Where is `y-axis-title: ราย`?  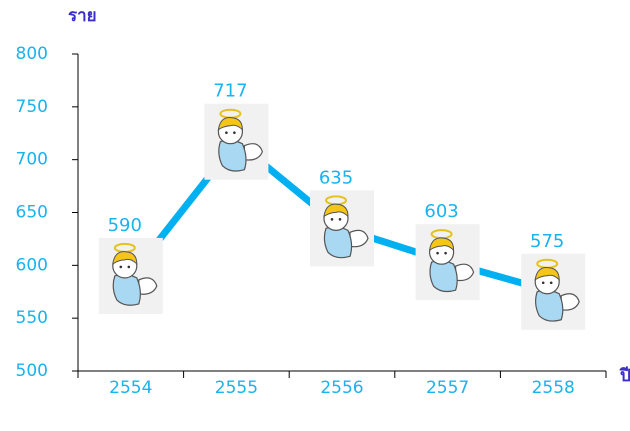 y-axis-title: ราย is located at coordinates (82, 16).